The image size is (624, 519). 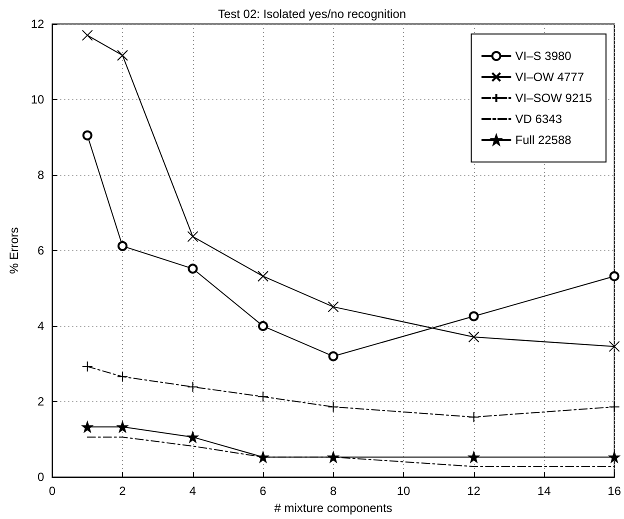 What do you see at coordinates (543, 56) in the screenshot?
I see `legend-label: VI–S 3980` at bounding box center [543, 56].